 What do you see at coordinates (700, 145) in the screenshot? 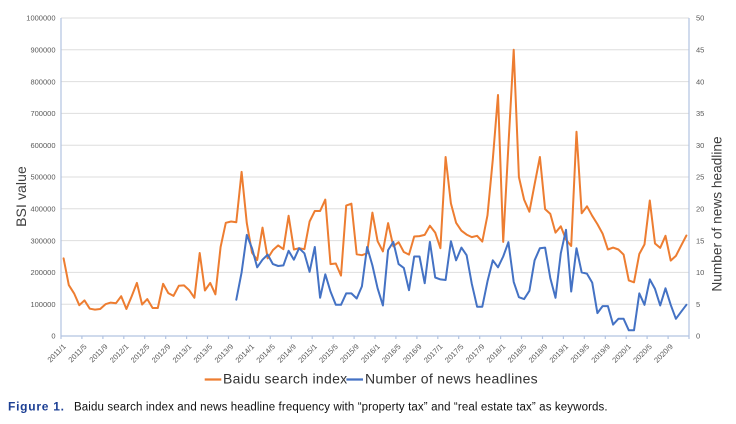
I see `svg-text: 30` at bounding box center [700, 145].